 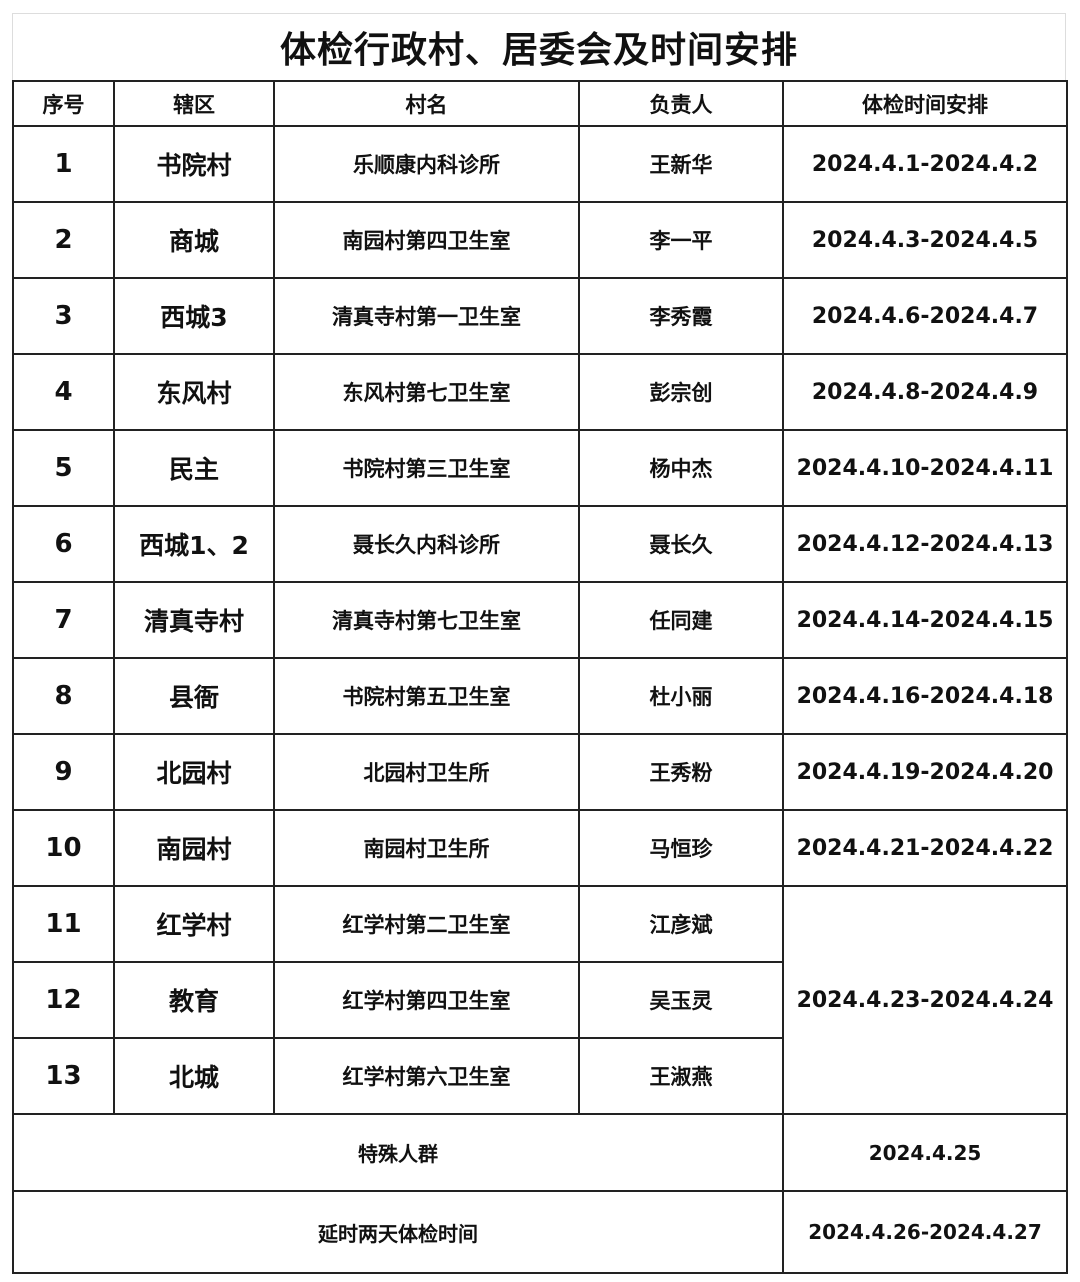 I want to click on row-date: 2024.4.6-2024.4.7, so click(x=925, y=316).